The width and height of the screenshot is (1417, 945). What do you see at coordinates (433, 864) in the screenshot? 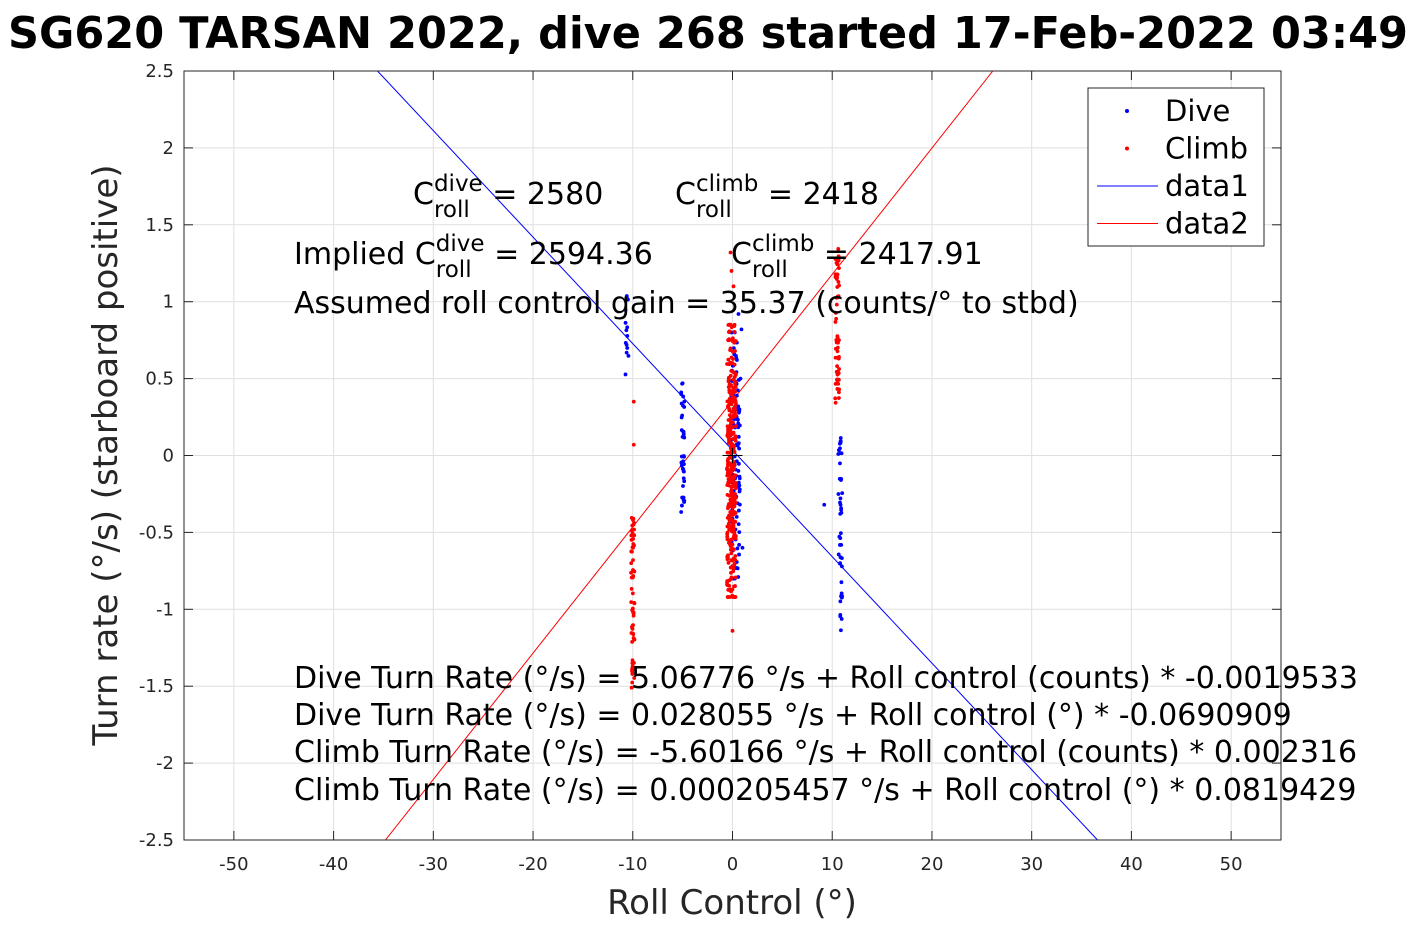
I see `x-tick-label: -30` at bounding box center [433, 864].